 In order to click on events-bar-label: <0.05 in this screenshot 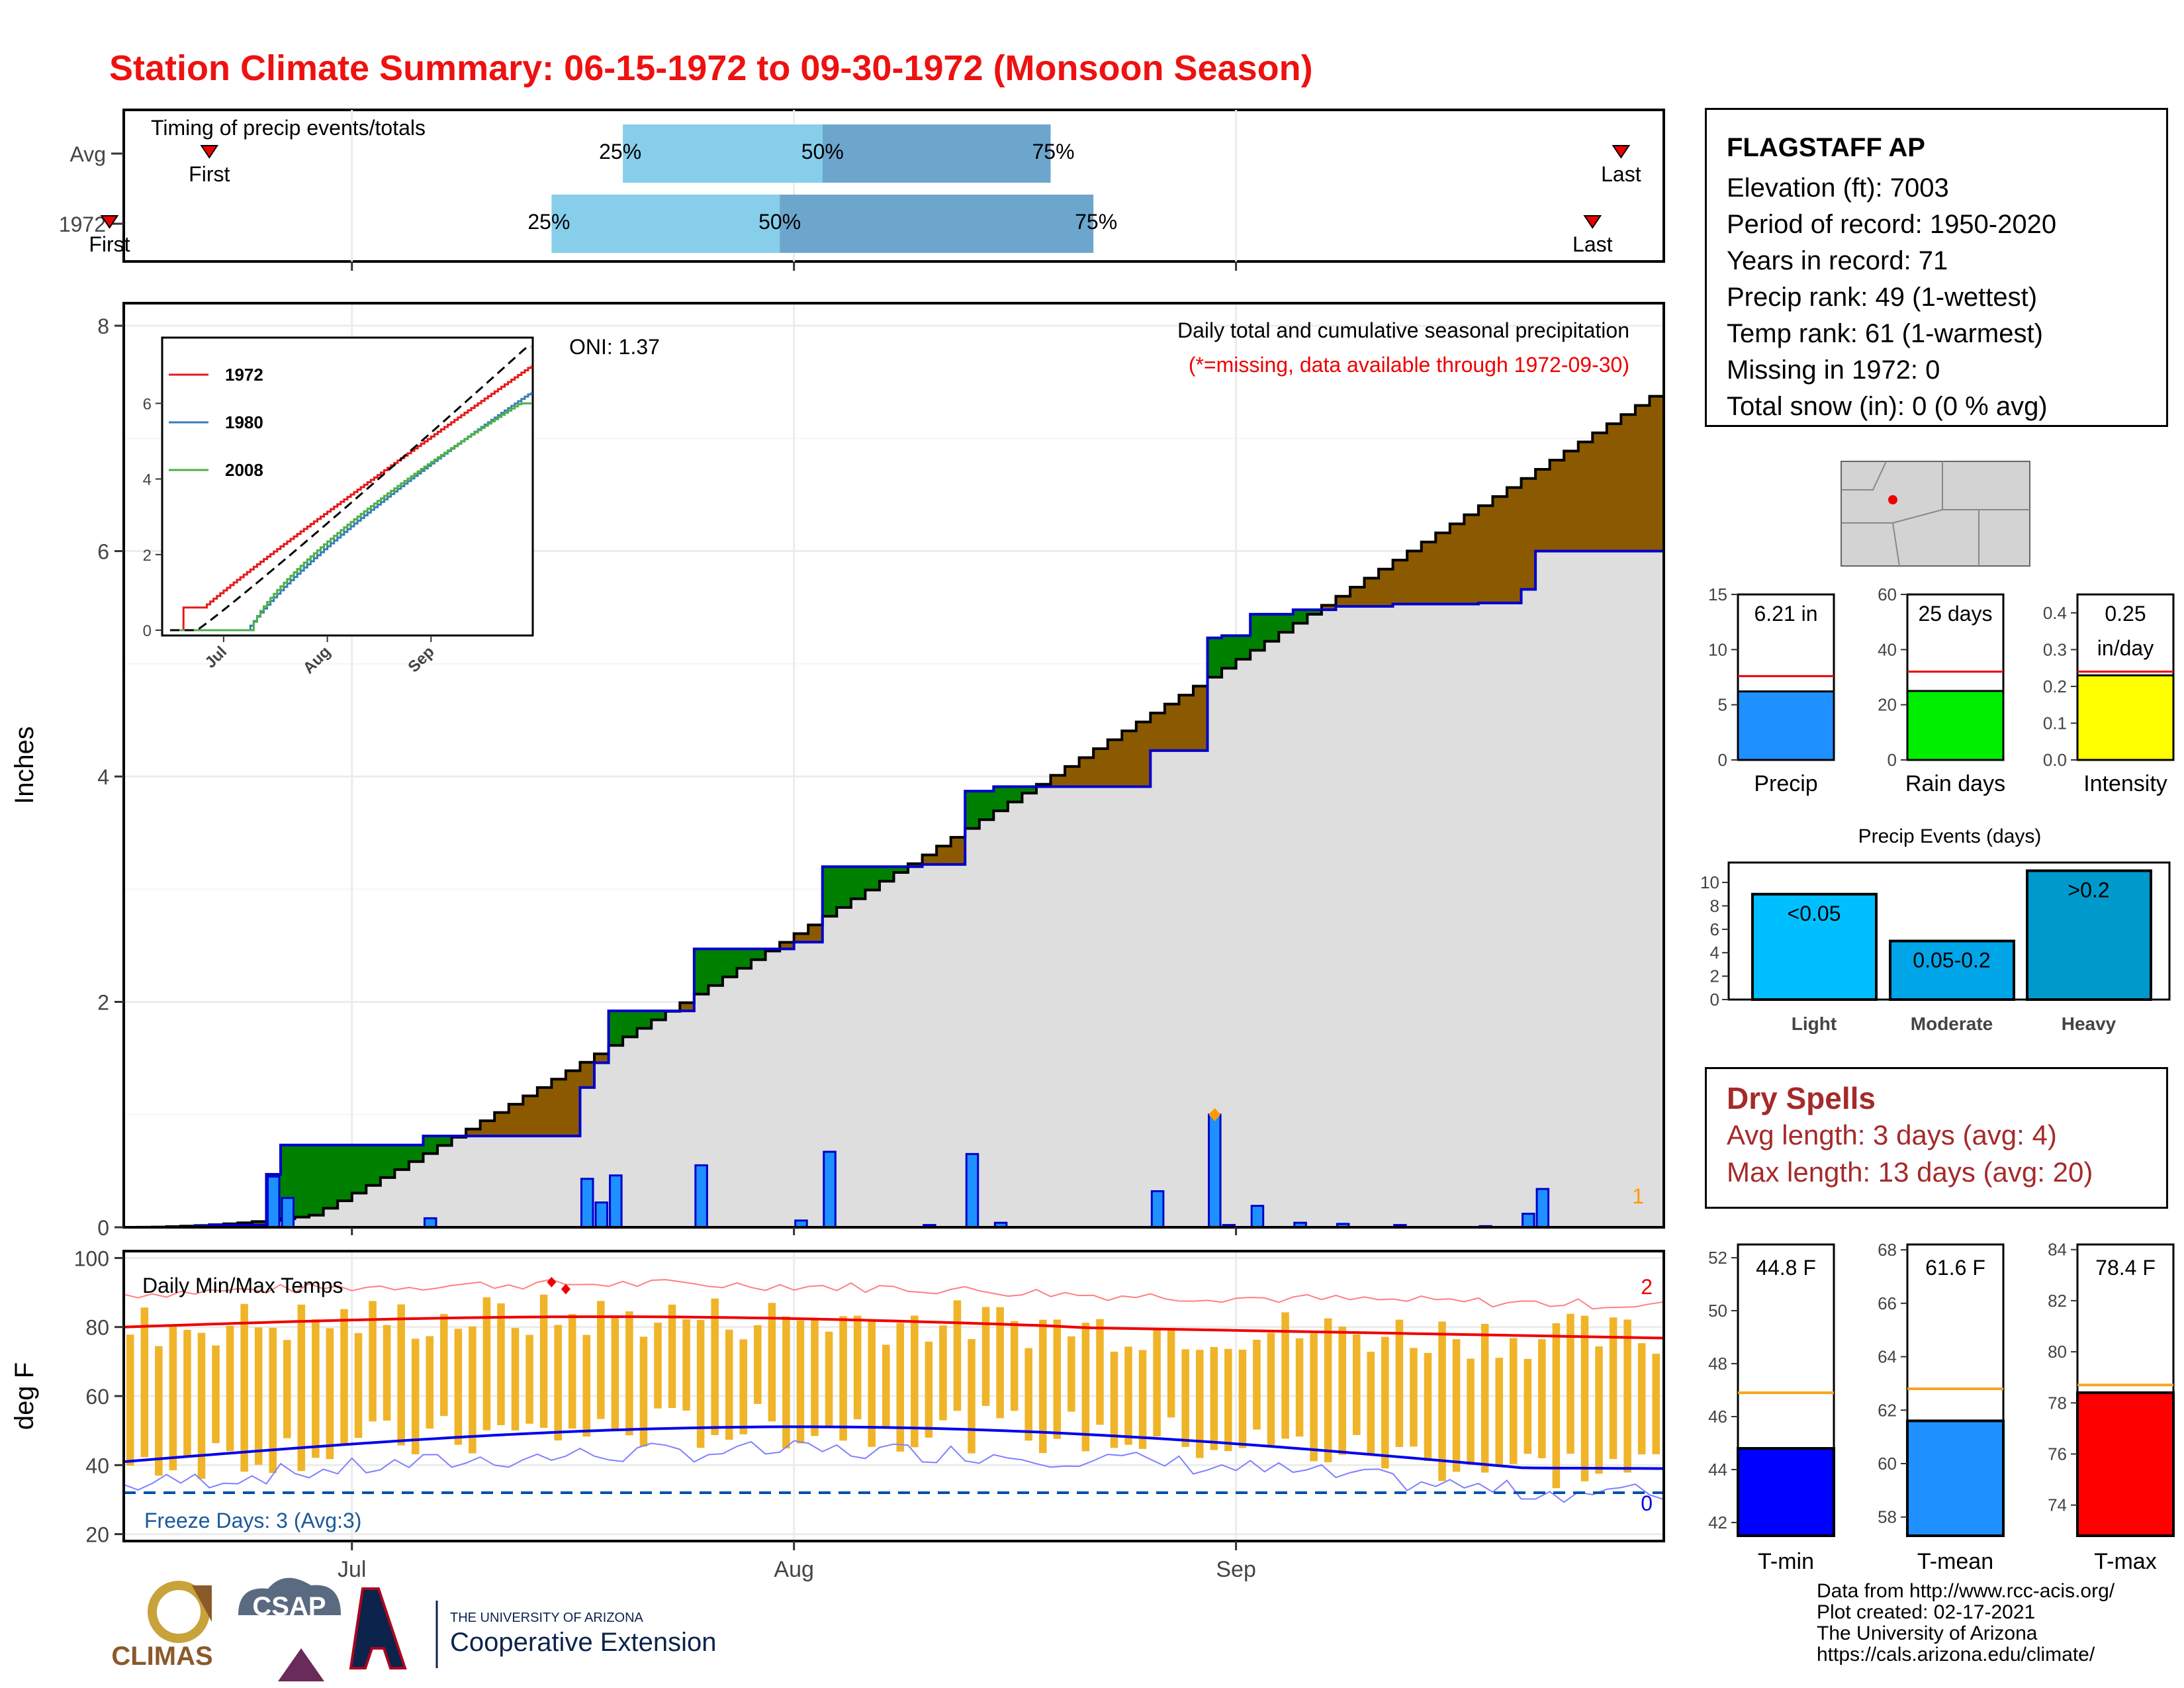, I will do `click(1814, 913)`.